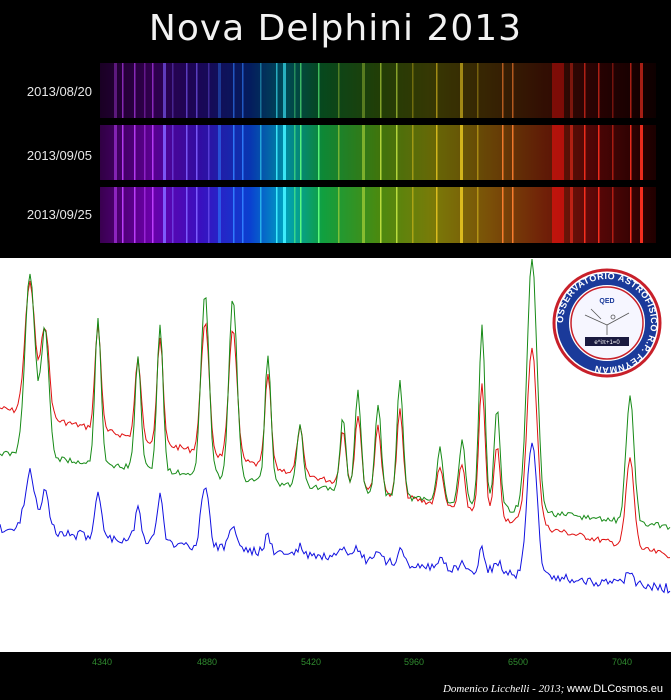  I want to click on x-tick-label: 4340, so click(102, 662).